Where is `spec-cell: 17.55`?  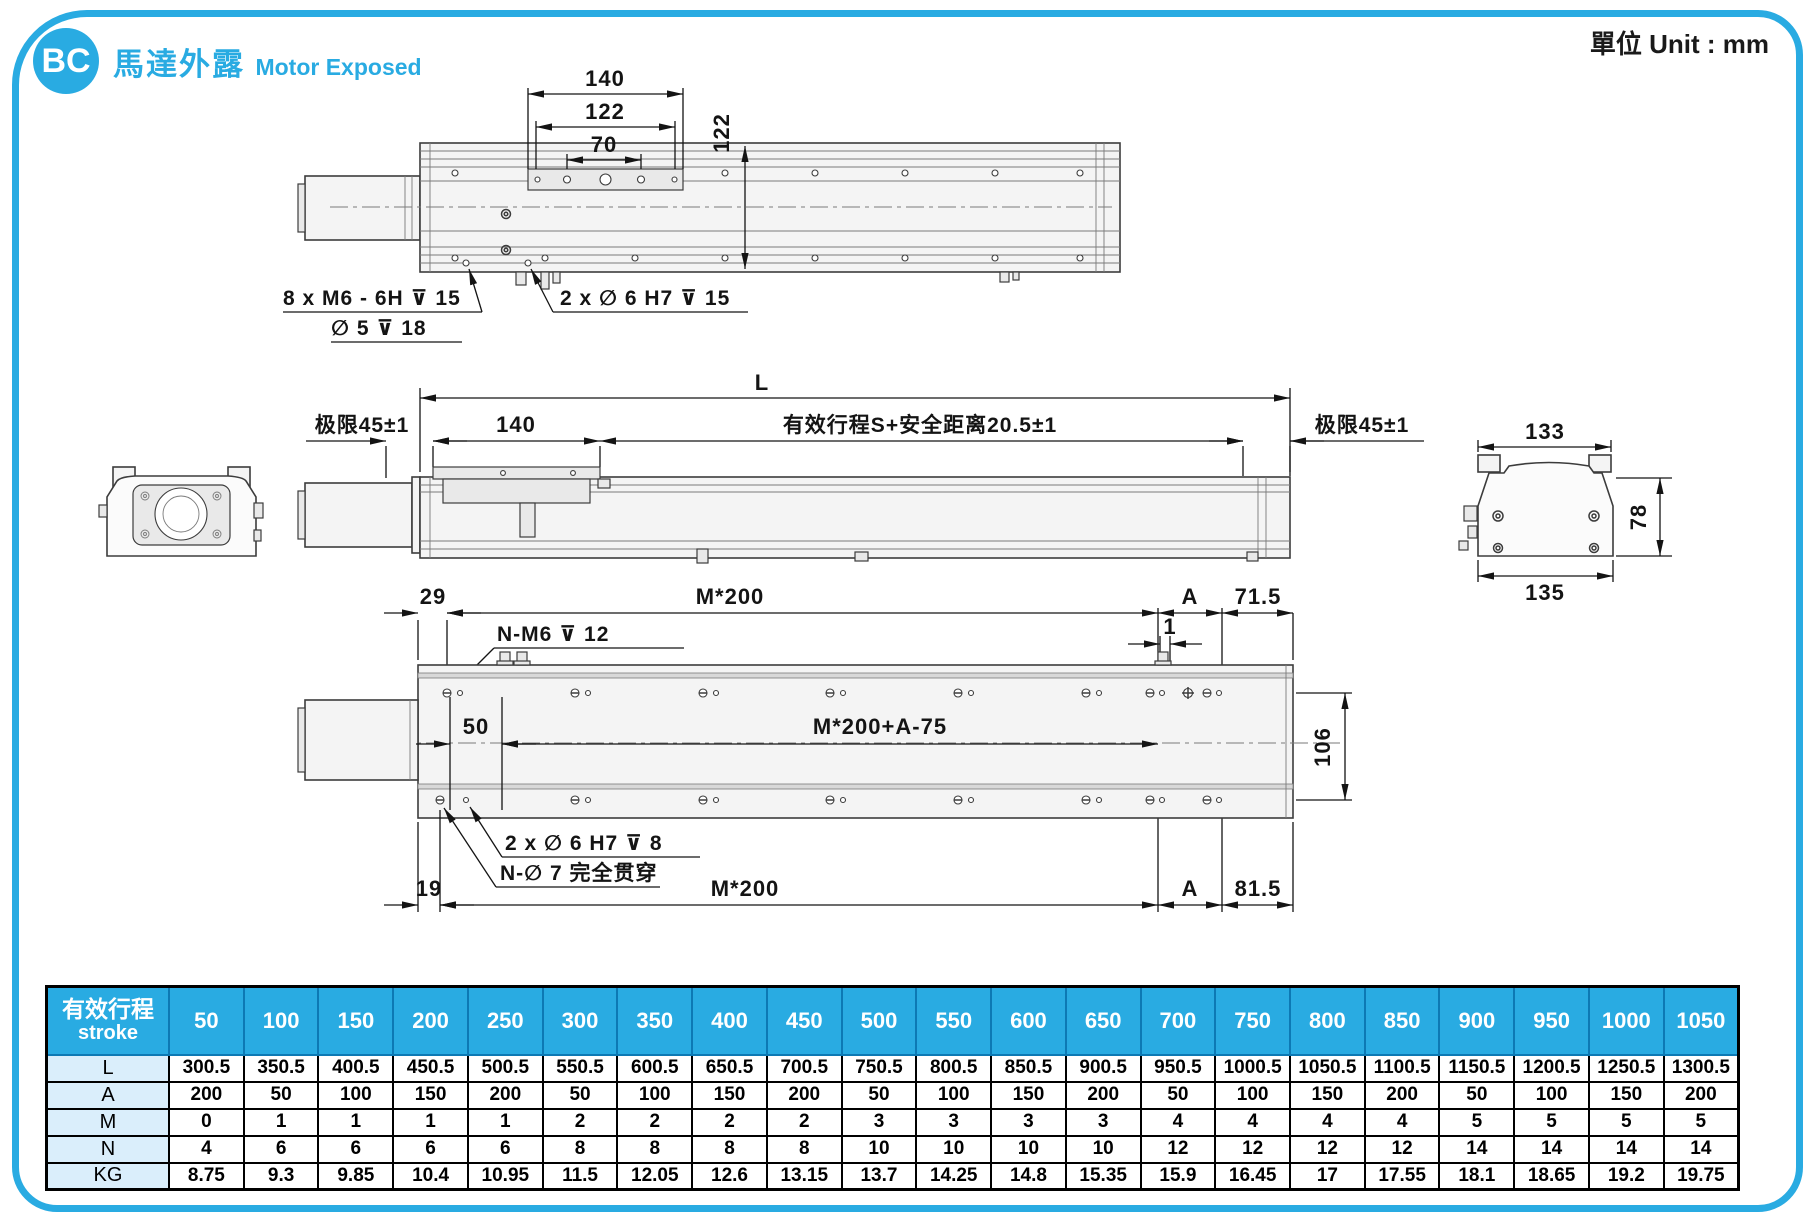
spec-cell: 17.55 is located at coordinates (1402, 1176).